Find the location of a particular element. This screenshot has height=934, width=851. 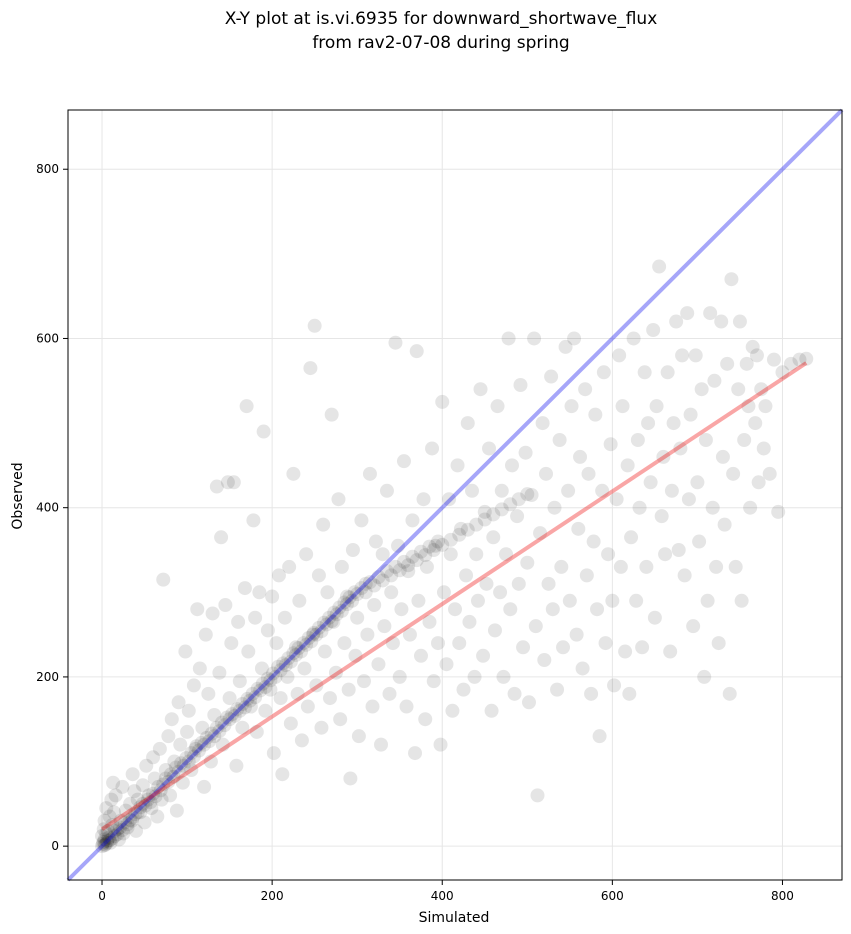

x-tick-label: 0 is located at coordinates (102, 896).